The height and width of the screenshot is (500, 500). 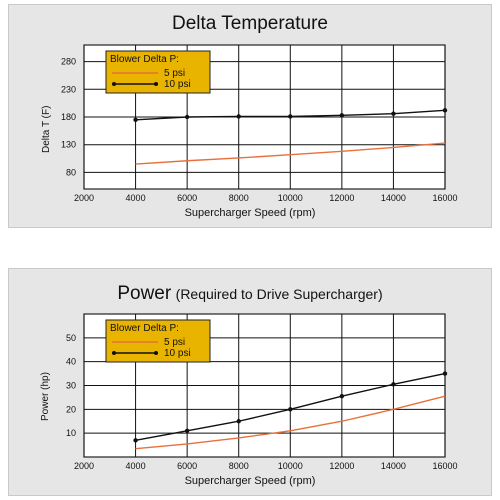 I want to click on y-tick-label: 10, so click(x=71, y=433).